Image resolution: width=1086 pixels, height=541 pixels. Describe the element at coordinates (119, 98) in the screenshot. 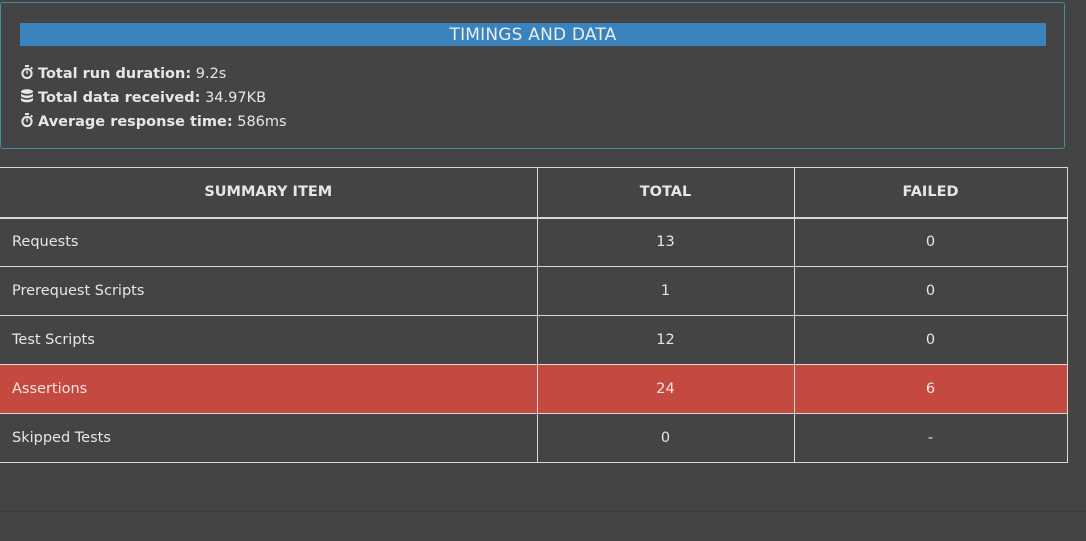

I see `timing-label: Total data received:` at that location.